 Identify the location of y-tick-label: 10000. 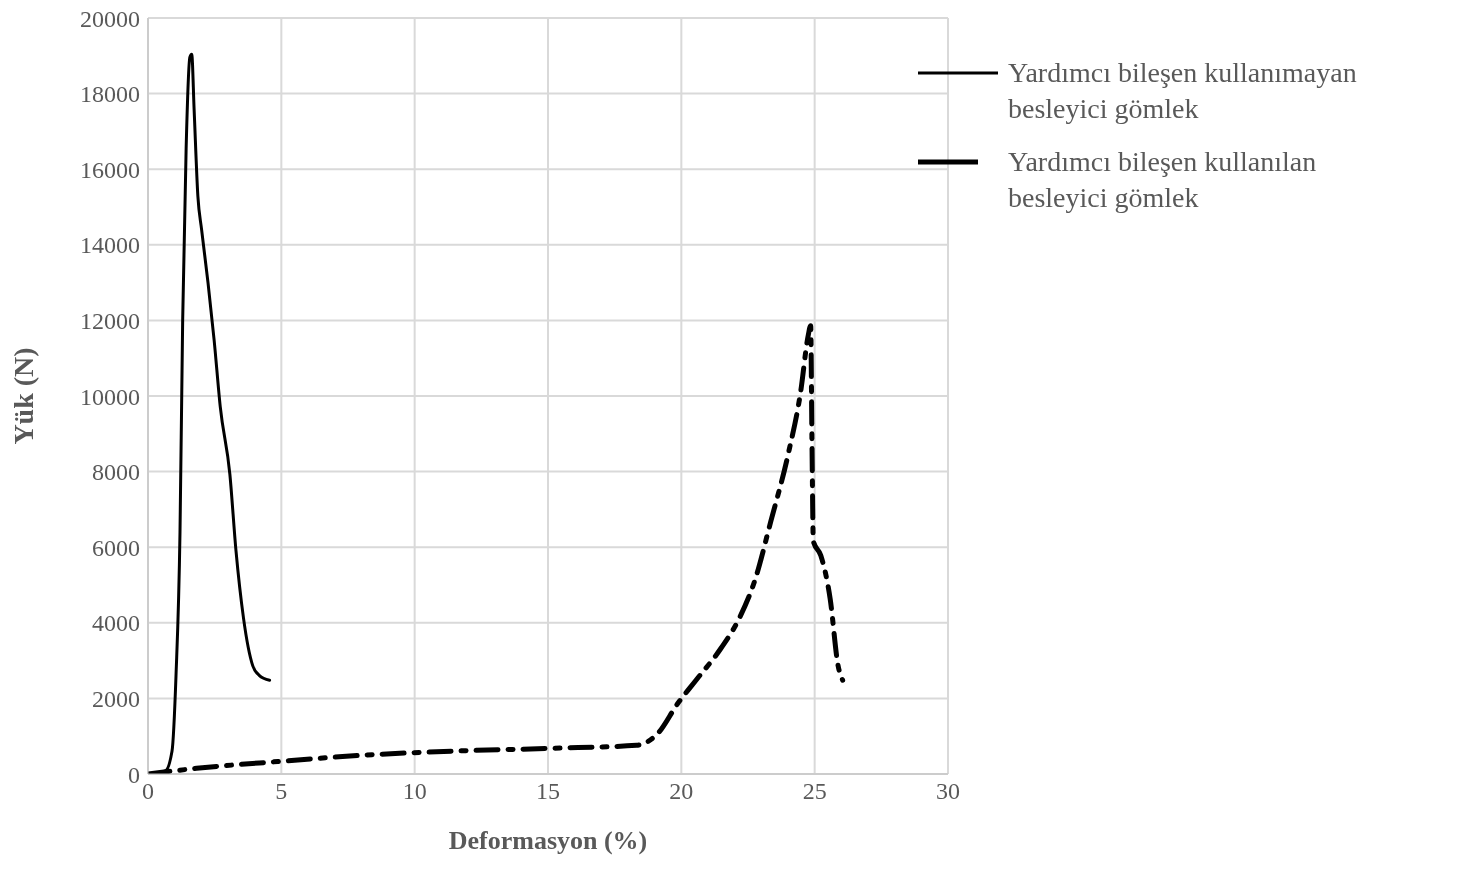
(110, 396).